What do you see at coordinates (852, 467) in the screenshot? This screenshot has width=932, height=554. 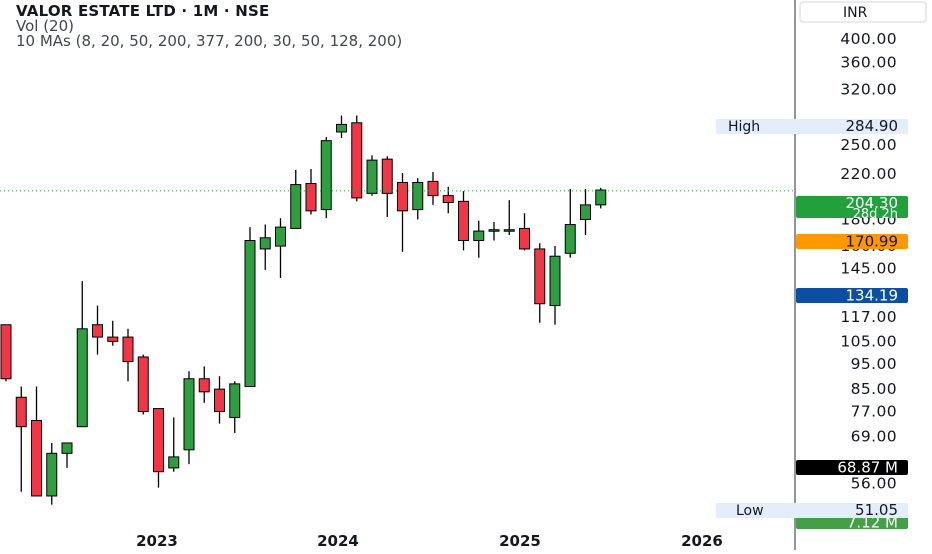 I see `volume-tag-bg` at bounding box center [852, 467].